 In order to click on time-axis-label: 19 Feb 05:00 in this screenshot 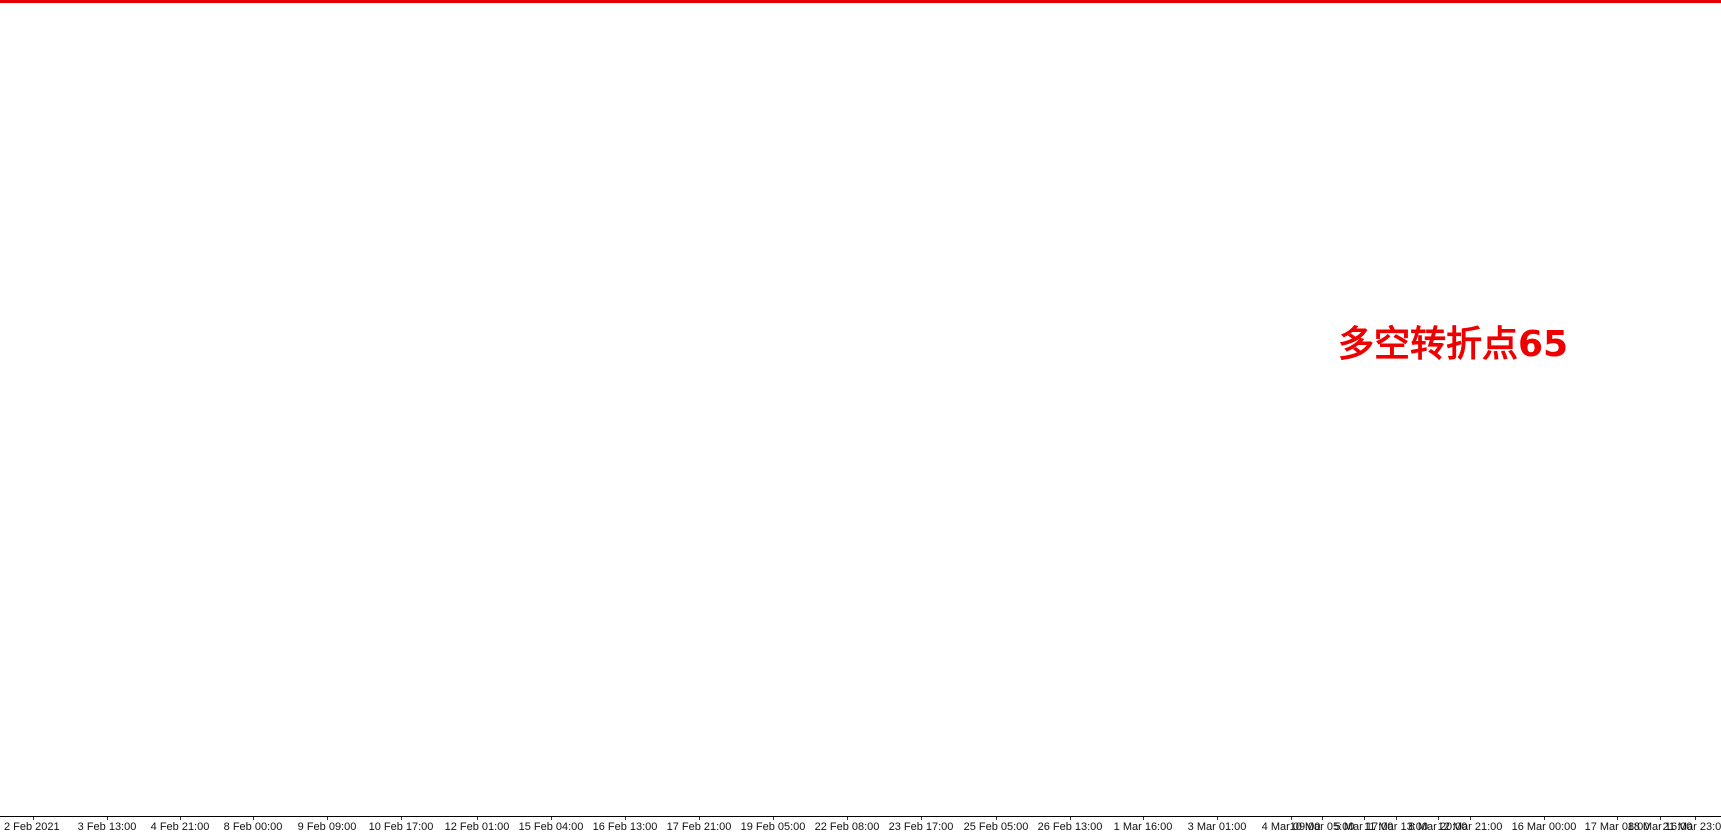, I will do `click(773, 827)`.